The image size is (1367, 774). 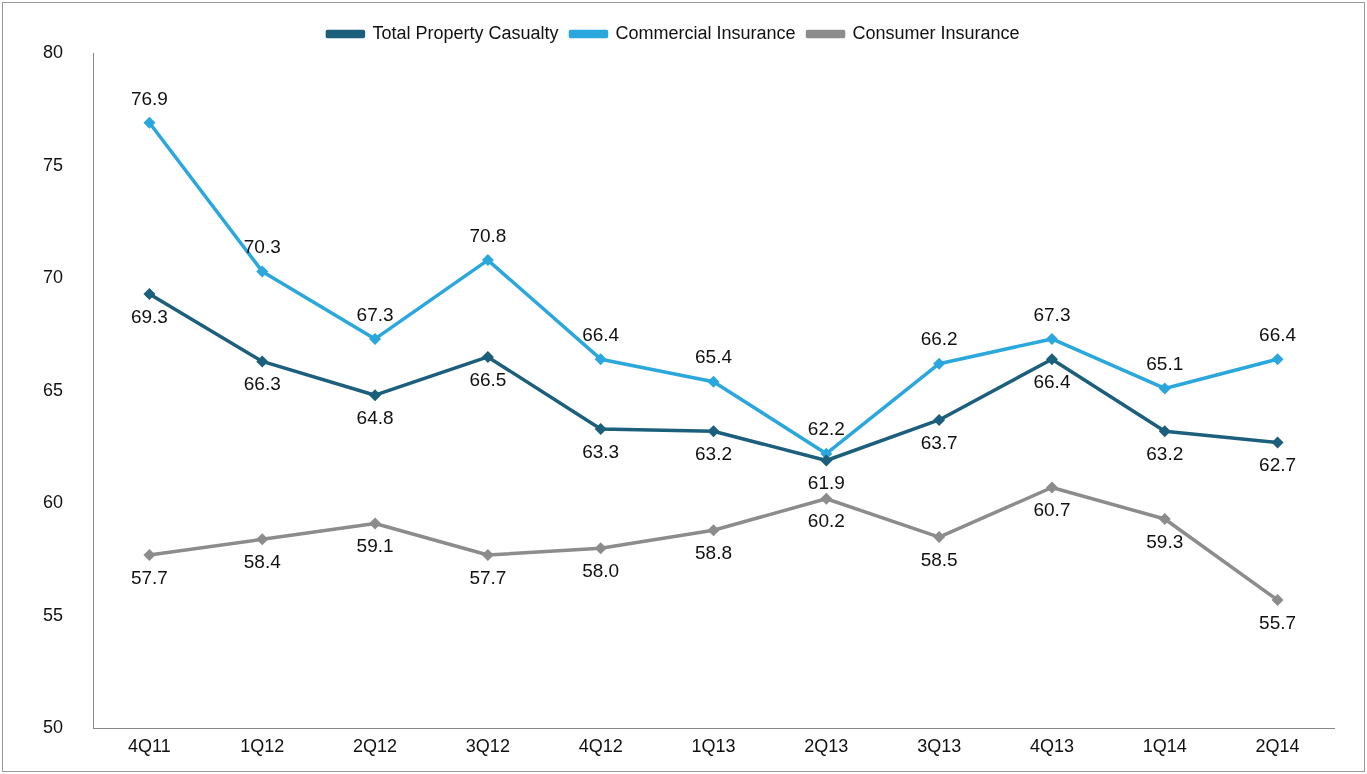 What do you see at coordinates (53, 164) in the screenshot?
I see `y-tick-label: 75` at bounding box center [53, 164].